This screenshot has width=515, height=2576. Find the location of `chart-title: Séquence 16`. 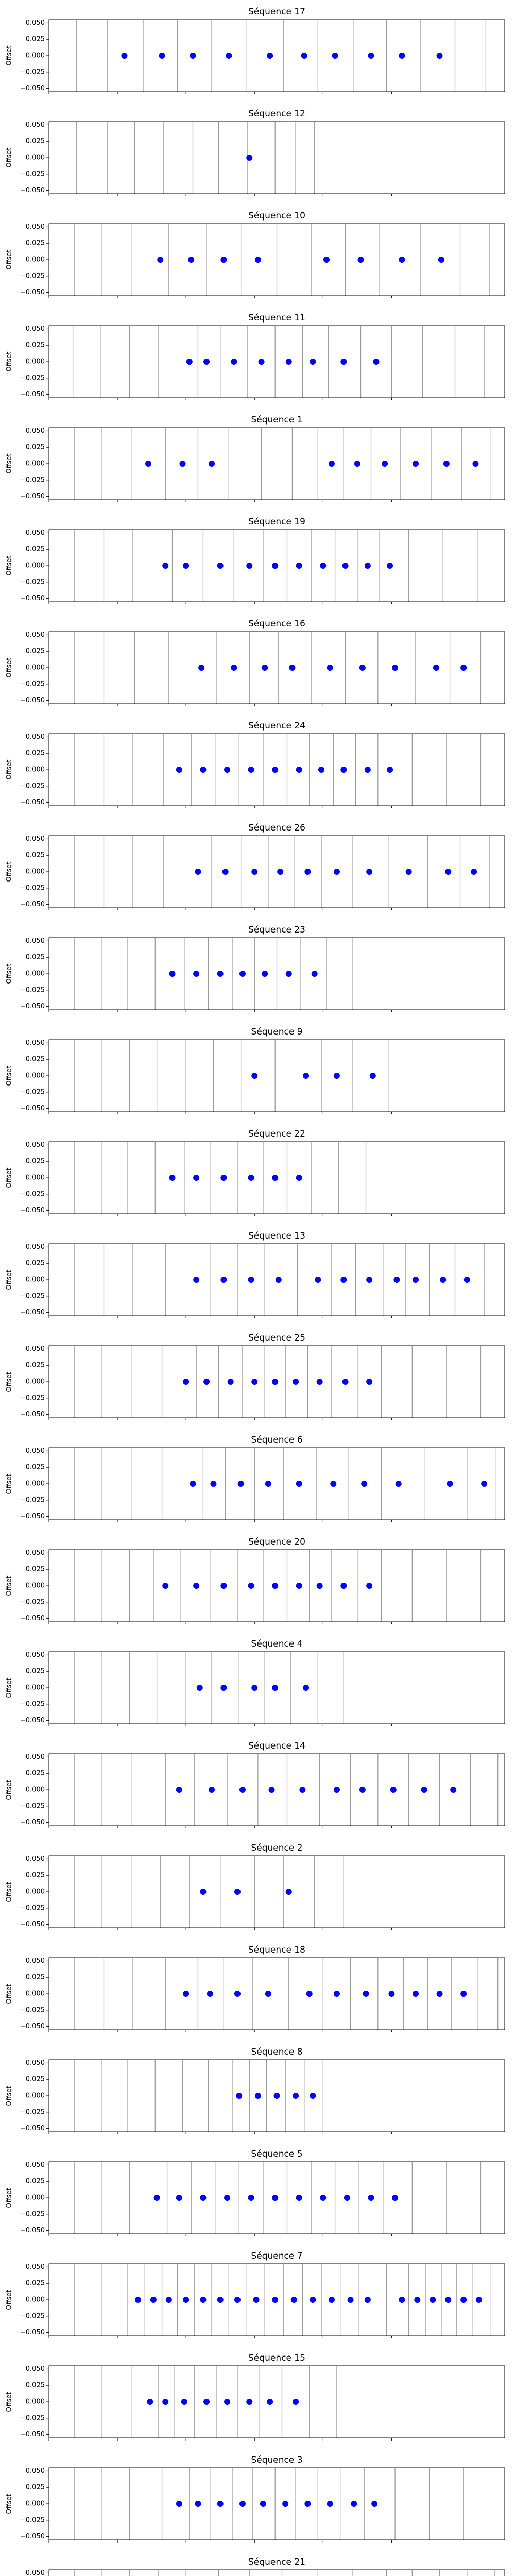

chart-title: Séquence 16 is located at coordinates (276, 624).